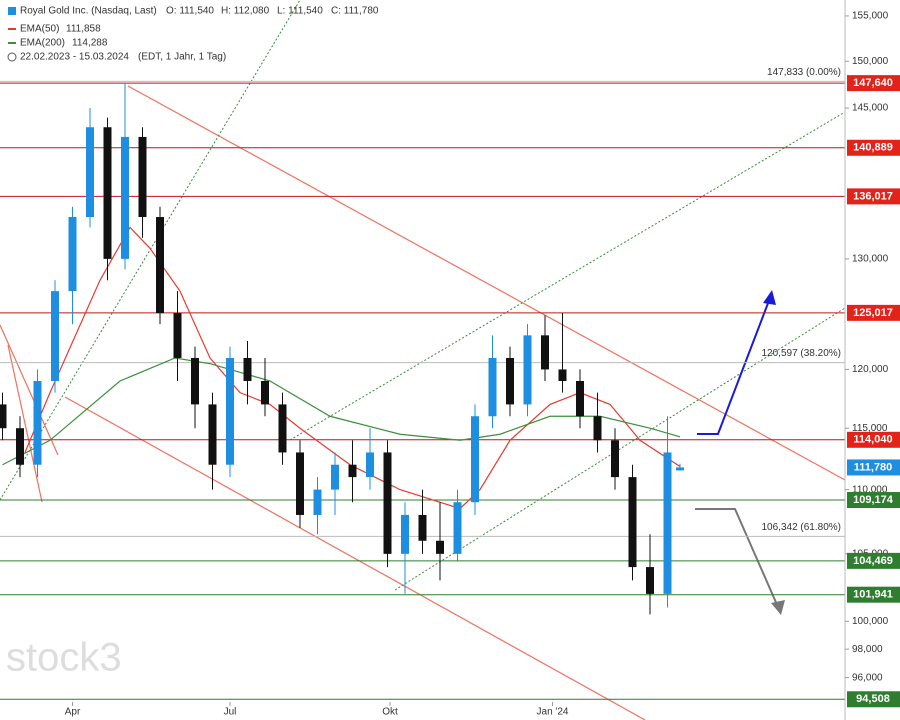  I want to click on legend-value: 114,288, so click(90, 43).